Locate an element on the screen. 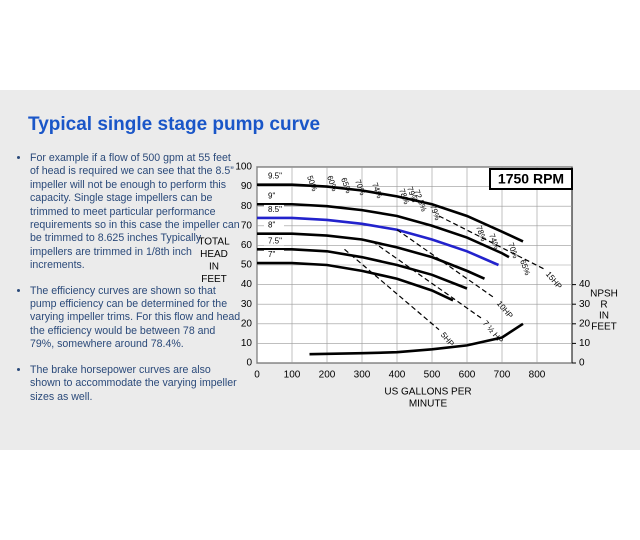 Image resolution: width=640 pixels, height=540 pixels. y-tick-label: 0 is located at coordinates (249, 363).